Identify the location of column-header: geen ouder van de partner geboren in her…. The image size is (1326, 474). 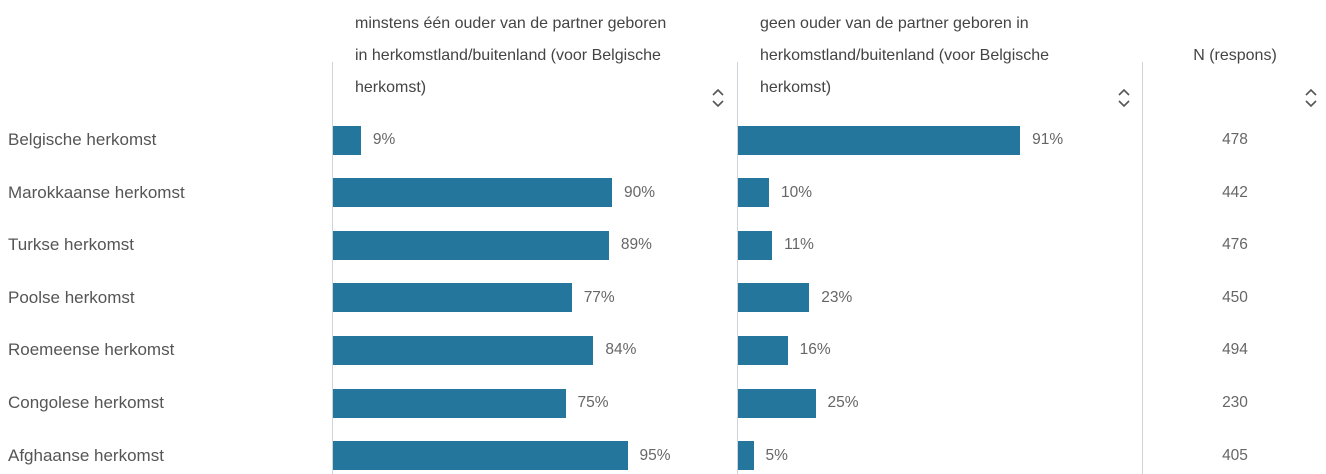
(905, 55).